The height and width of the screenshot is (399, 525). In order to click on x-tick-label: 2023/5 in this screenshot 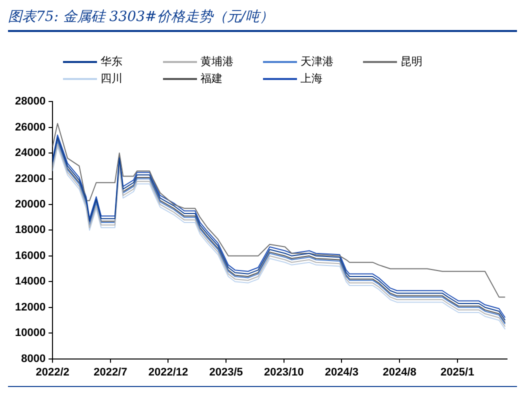, I will do `click(226, 372)`.